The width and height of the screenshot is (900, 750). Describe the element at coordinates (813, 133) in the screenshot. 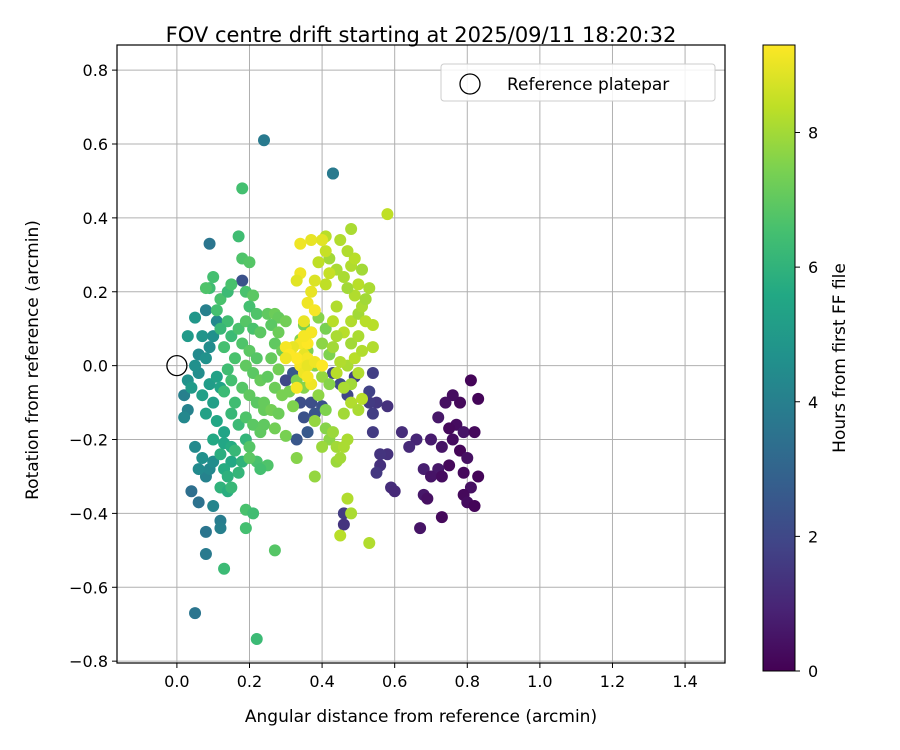

I see `colorbar-tick-label: 8` at that location.